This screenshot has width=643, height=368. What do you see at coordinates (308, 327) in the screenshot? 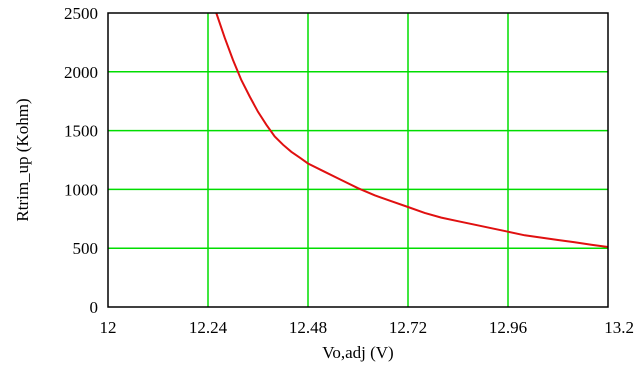
I see `x-tick-label: 12.48` at bounding box center [308, 327].